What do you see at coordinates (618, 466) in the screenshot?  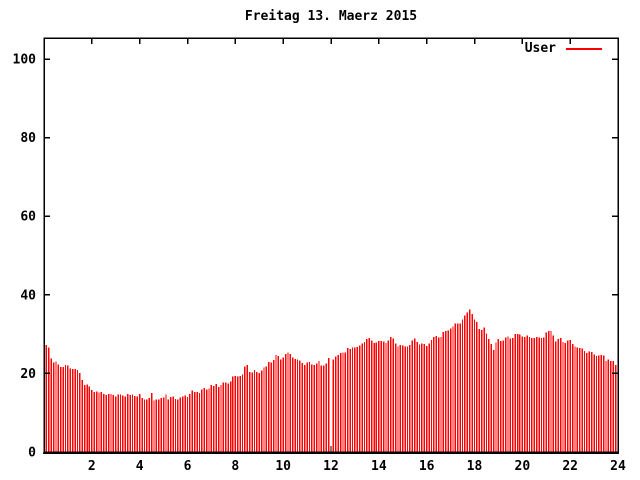 I see `x-tick-label-24: 24` at bounding box center [618, 466].